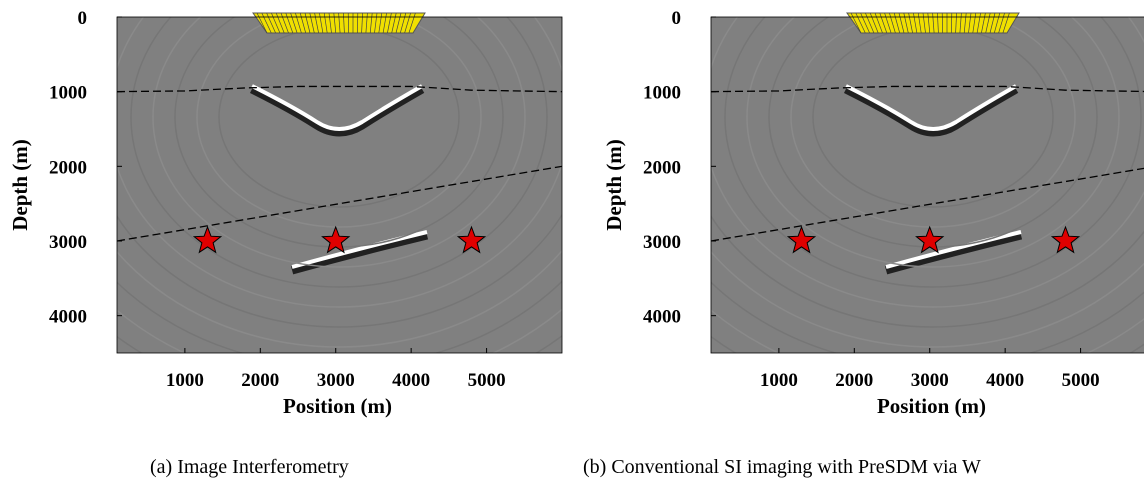 Image resolution: width=1144 pixels, height=485 pixels. What do you see at coordinates (185, 380) in the screenshot?
I see `x-tick-label: 1000` at bounding box center [185, 380].